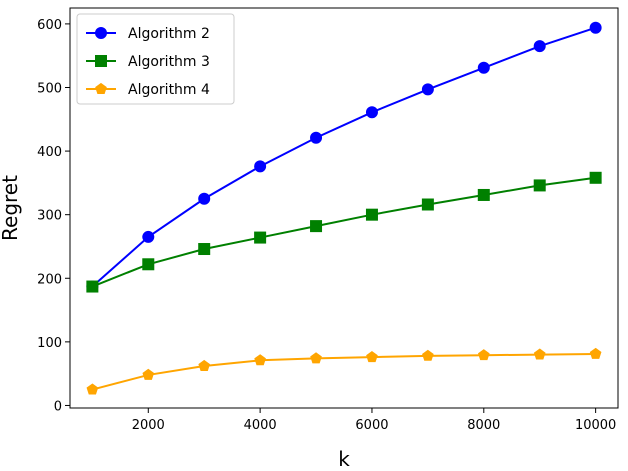 The width and height of the screenshot is (628, 471). What do you see at coordinates (148, 425) in the screenshot?
I see `x-tick-label: 2000` at bounding box center [148, 425].